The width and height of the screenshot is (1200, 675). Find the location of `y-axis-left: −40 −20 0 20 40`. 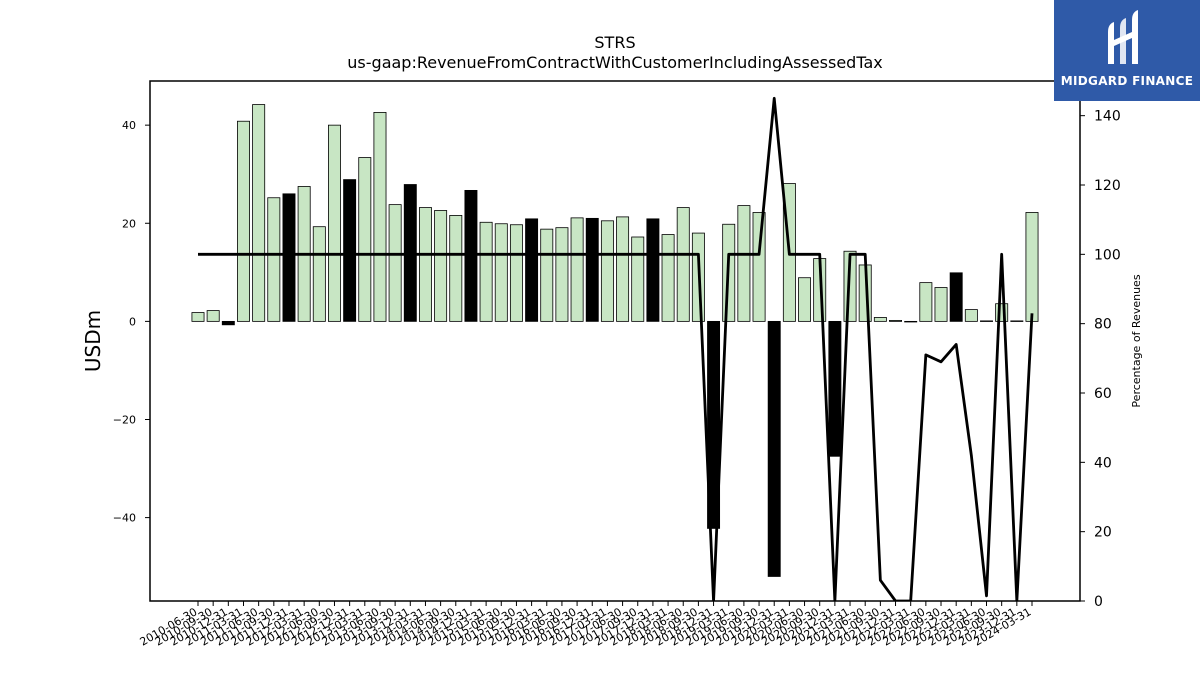

y-axis-left: −40 −20 0 20 40 is located at coordinates (131, 322).